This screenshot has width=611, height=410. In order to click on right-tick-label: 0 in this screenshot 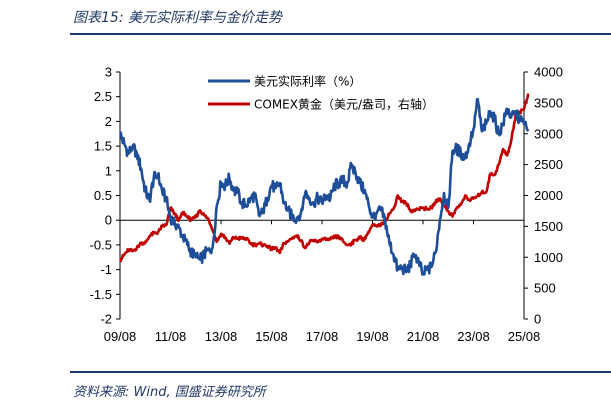, I will do `click(537, 319)`.